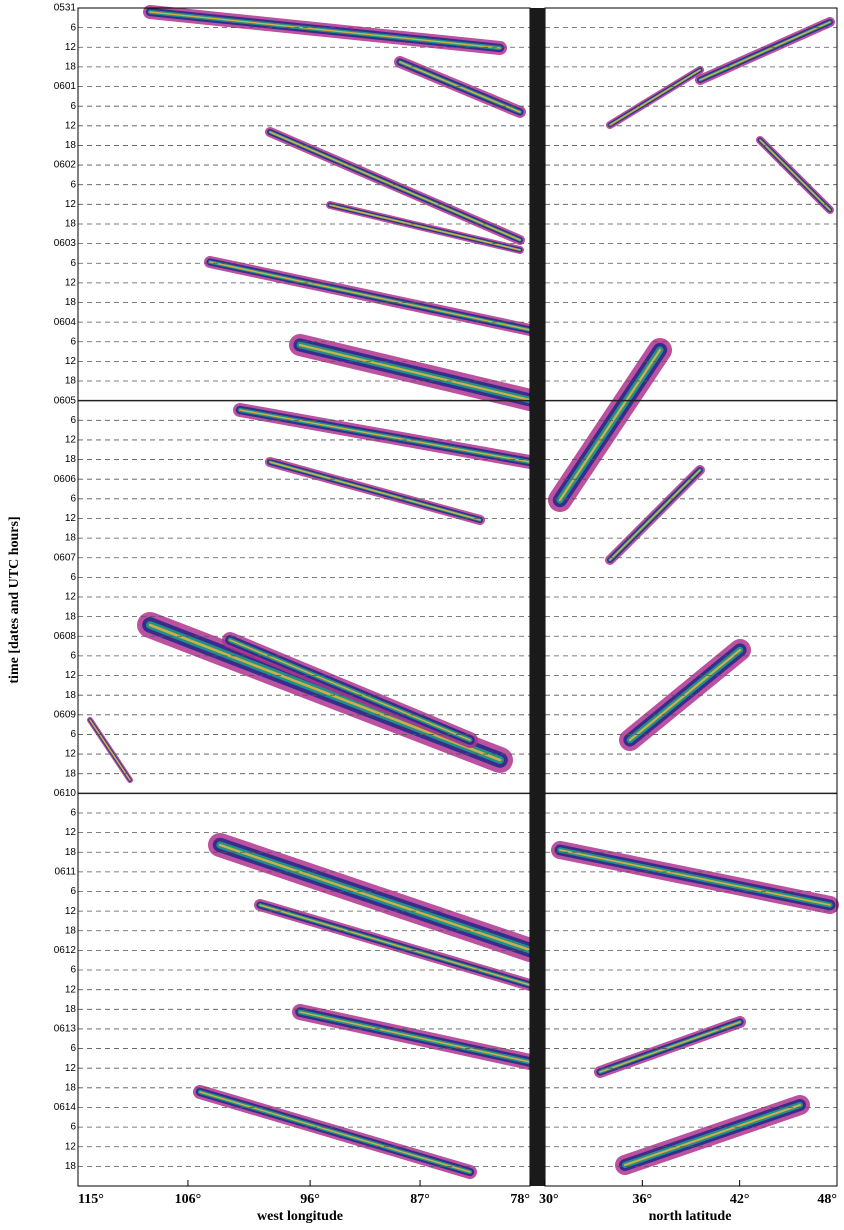 The height and width of the screenshot is (1230, 844). What do you see at coordinates (65, 714) in the screenshot?
I see `y-tick-label: 0609` at bounding box center [65, 714].